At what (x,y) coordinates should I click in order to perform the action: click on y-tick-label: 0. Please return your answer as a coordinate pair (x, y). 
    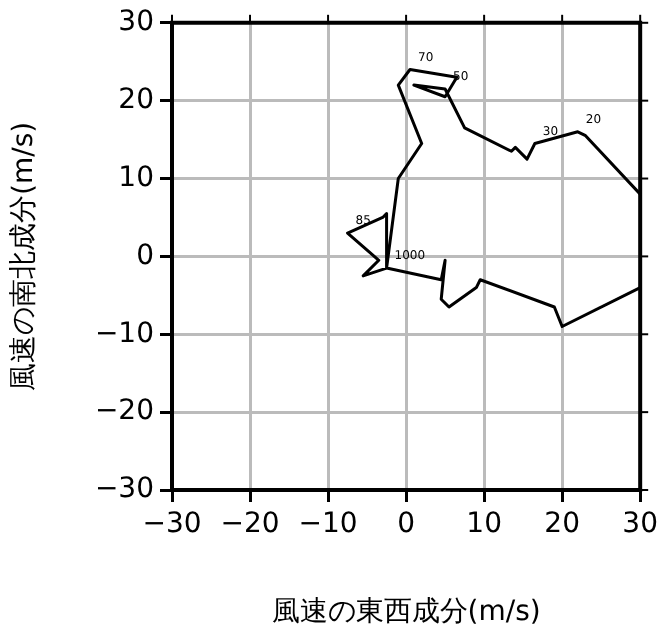
    Looking at the image, I should click on (145, 255).